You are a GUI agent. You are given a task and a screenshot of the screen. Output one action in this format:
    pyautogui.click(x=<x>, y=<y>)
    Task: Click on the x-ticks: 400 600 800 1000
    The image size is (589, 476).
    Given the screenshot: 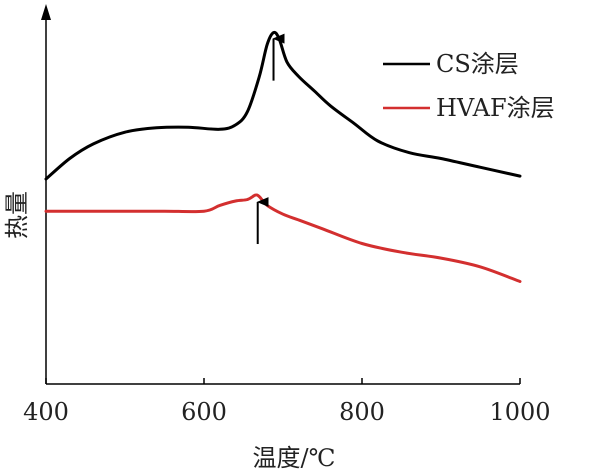 What is the action you would take?
    pyautogui.click(x=287, y=402)
    